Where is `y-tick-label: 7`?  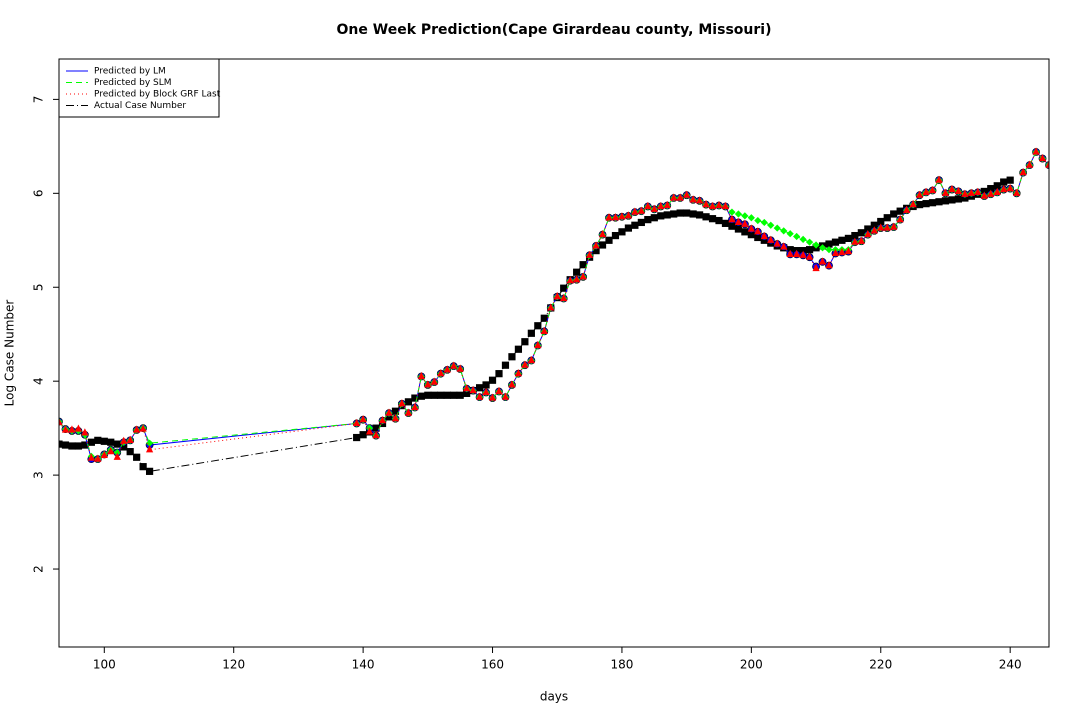
y-tick-label: 7 is located at coordinates (39, 100).